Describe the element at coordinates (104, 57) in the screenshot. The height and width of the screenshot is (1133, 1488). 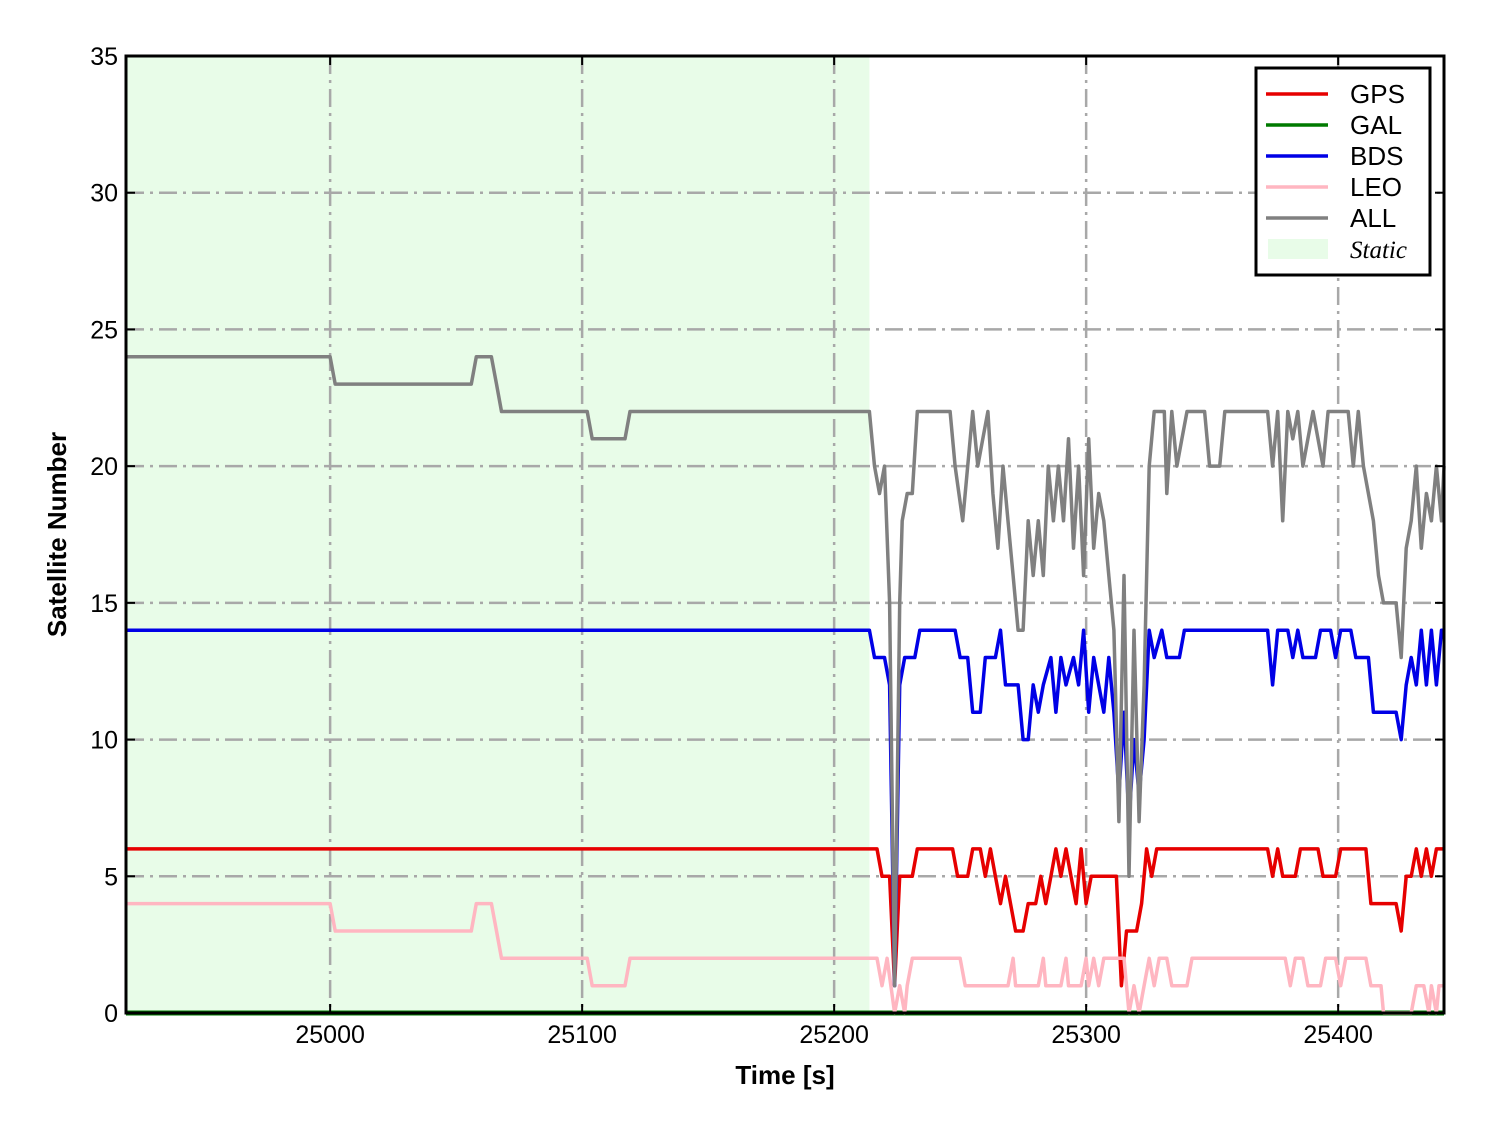
I see `y-tick-label: 35` at that location.